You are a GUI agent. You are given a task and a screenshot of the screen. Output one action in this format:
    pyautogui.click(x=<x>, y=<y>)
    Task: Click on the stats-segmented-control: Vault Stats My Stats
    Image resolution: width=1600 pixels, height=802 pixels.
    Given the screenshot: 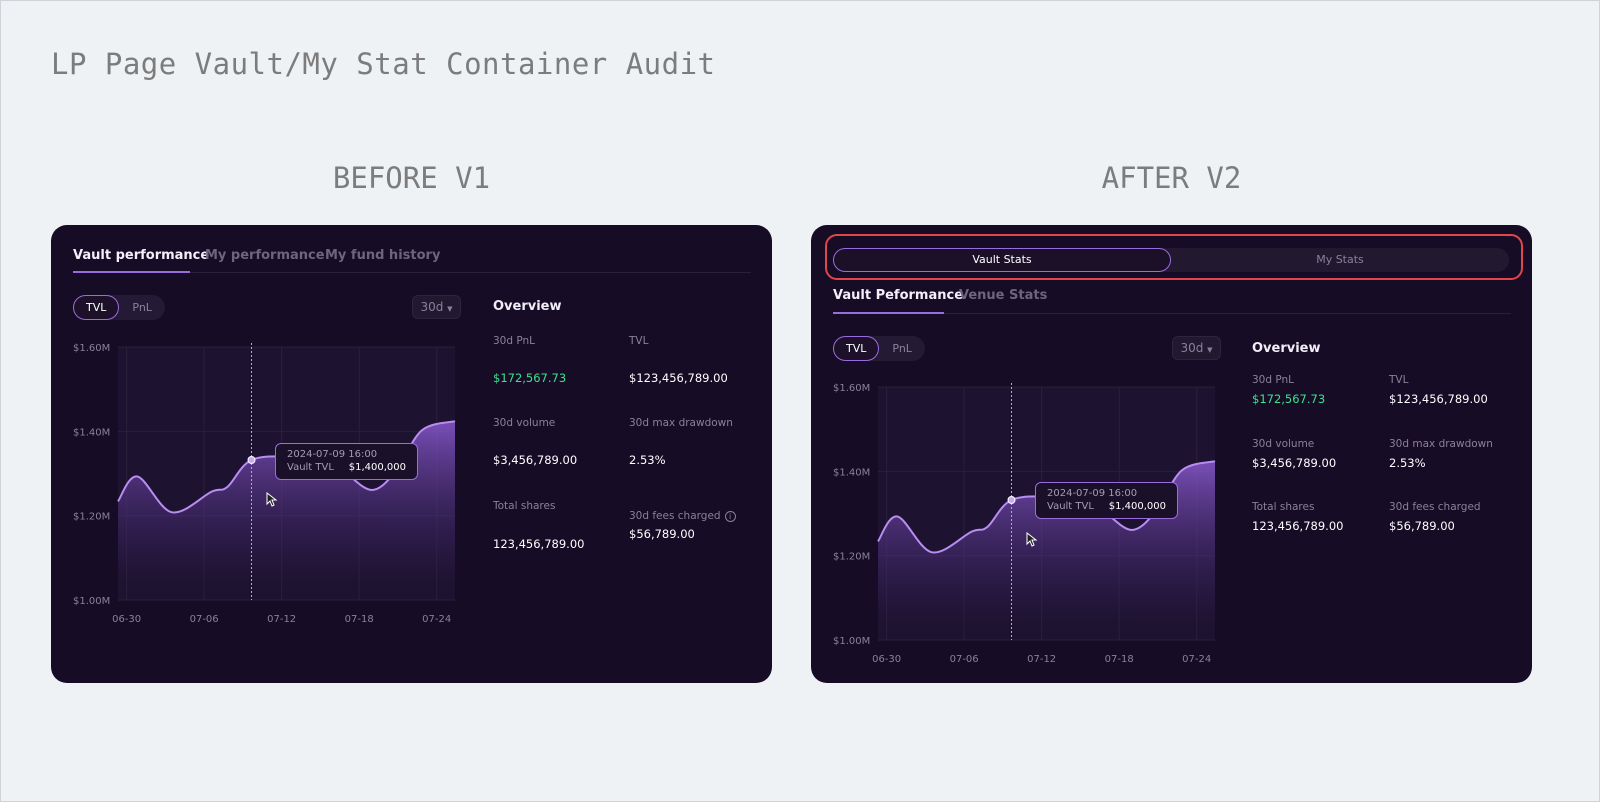 What is the action you would take?
    pyautogui.click(x=1171, y=260)
    